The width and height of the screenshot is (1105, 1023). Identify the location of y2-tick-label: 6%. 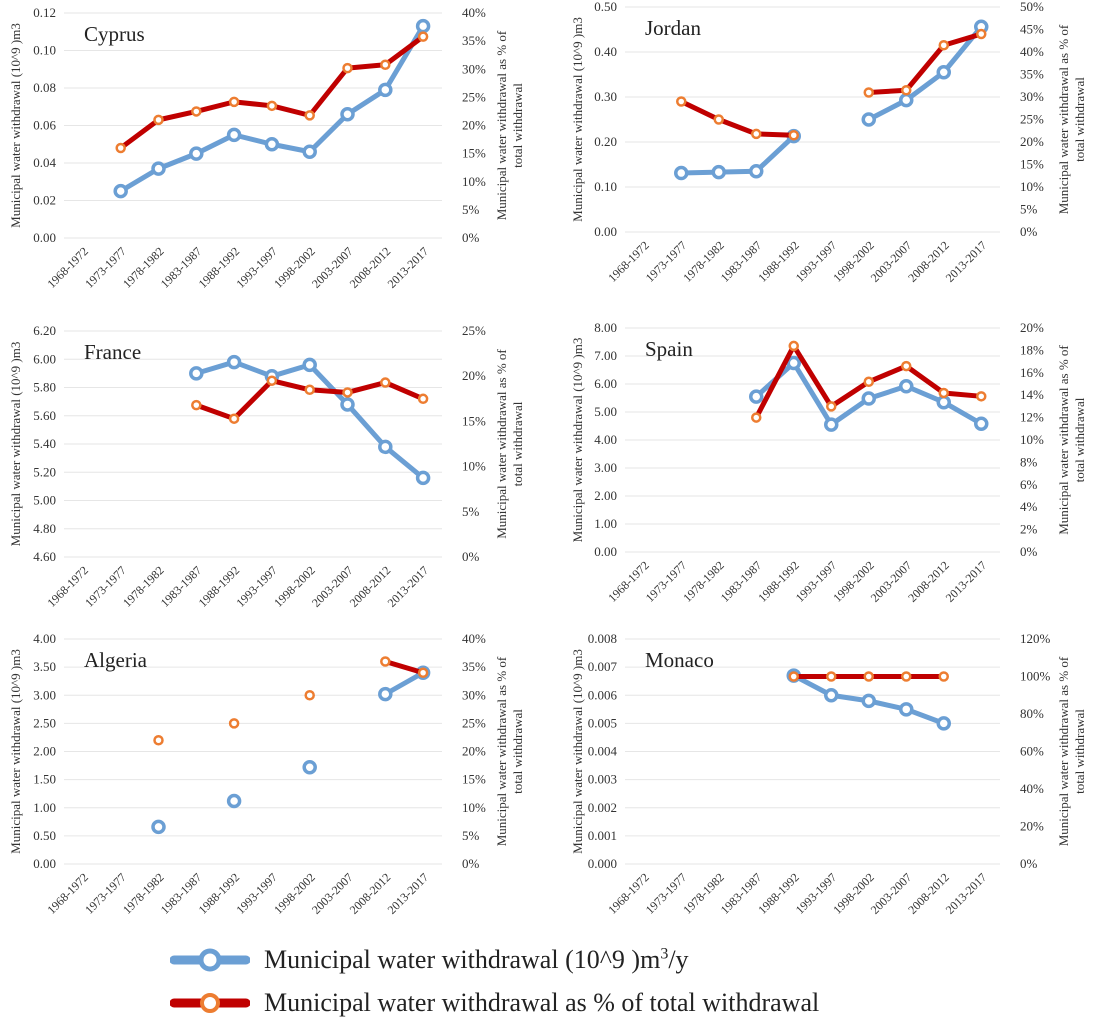
(1029, 484).